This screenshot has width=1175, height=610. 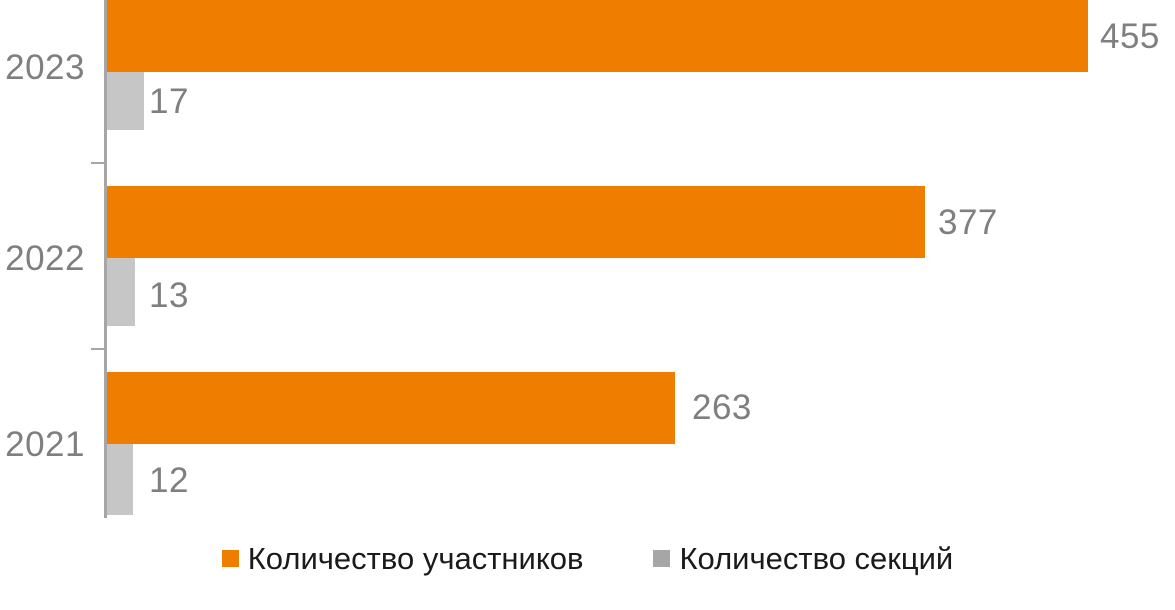 What do you see at coordinates (587, 558) in the screenshot?
I see `chart-legend: Количество участников Количество секций` at bounding box center [587, 558].